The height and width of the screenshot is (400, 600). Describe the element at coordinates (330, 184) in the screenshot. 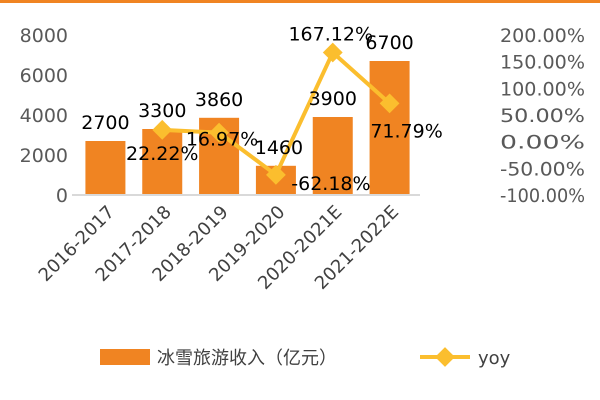

I see `yoy-data-label: -62.18%` at that location.